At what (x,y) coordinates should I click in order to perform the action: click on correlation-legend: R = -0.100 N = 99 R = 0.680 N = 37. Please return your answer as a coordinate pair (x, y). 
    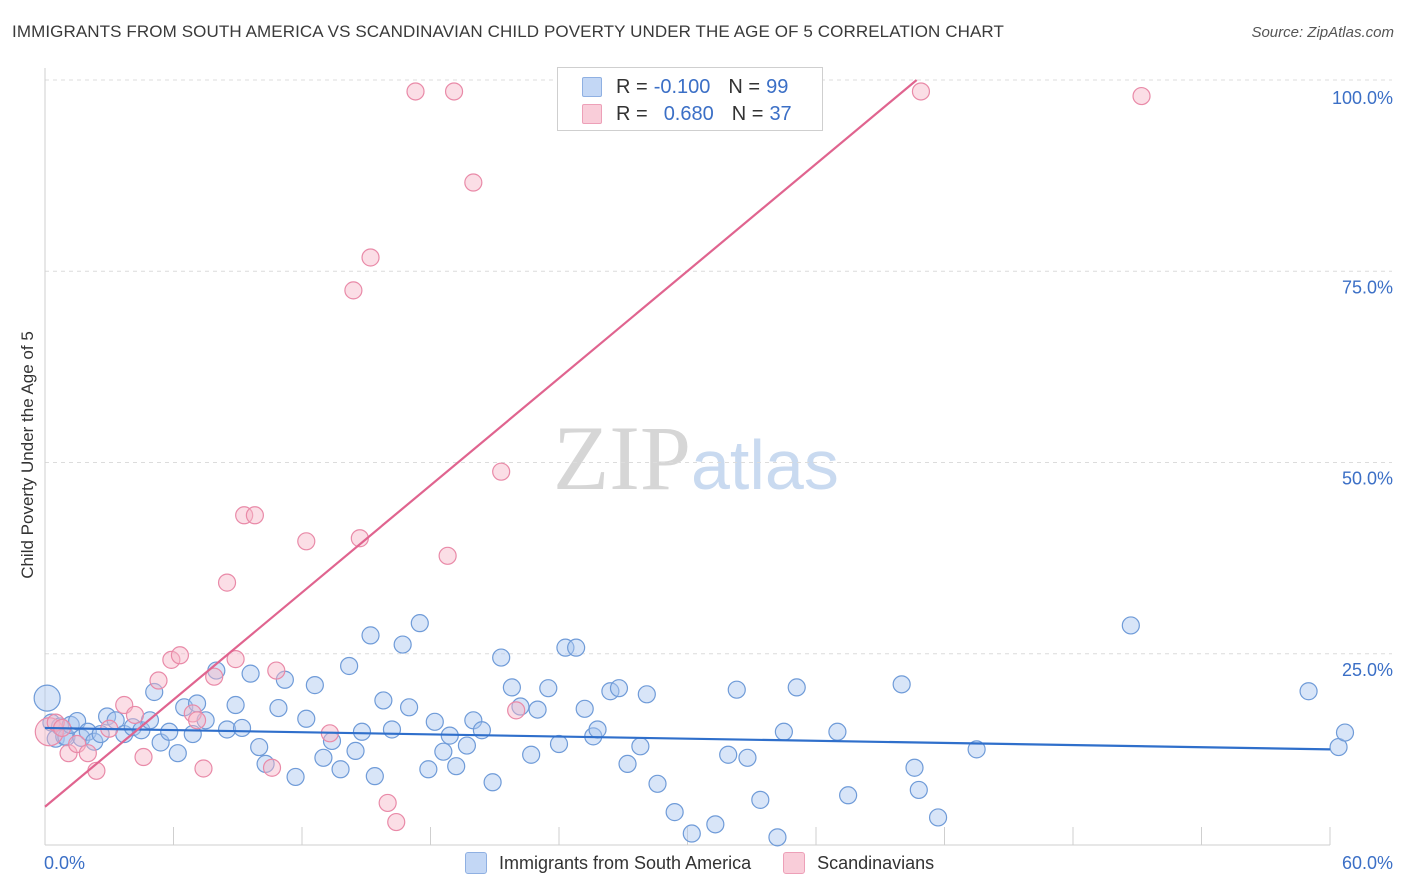
    Looking at the image, I should click on (690, 99).